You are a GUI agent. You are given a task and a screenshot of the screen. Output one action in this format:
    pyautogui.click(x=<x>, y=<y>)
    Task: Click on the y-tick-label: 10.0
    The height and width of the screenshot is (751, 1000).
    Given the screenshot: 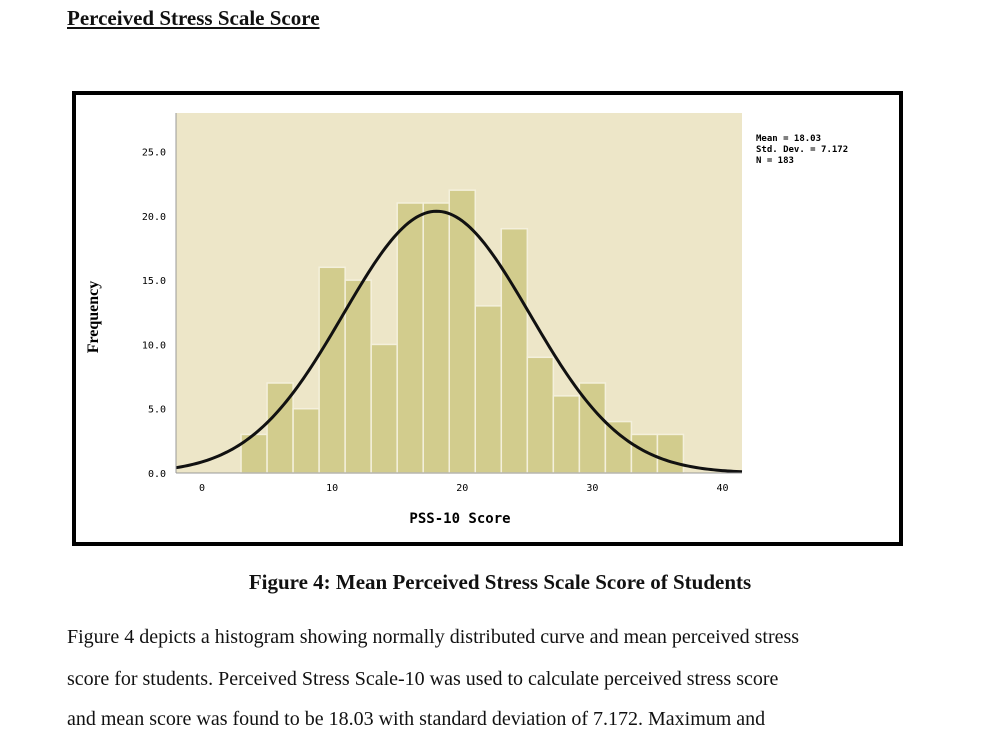 What is the action you would take?
    pyautogui.click(x=154, y=345)
    